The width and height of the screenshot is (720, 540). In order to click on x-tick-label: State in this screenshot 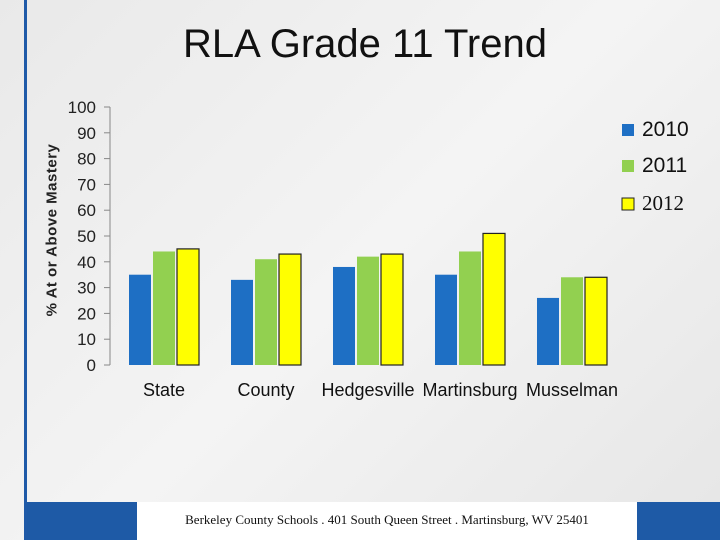, I will do `click(164, 390)`.